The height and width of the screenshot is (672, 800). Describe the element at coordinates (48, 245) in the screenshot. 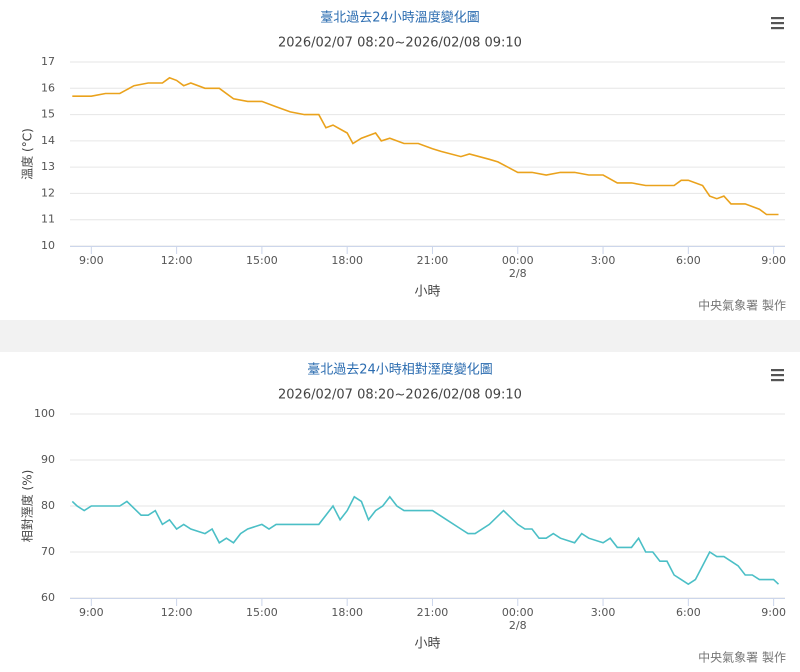

I see `y-tick-label: 10` at that location.